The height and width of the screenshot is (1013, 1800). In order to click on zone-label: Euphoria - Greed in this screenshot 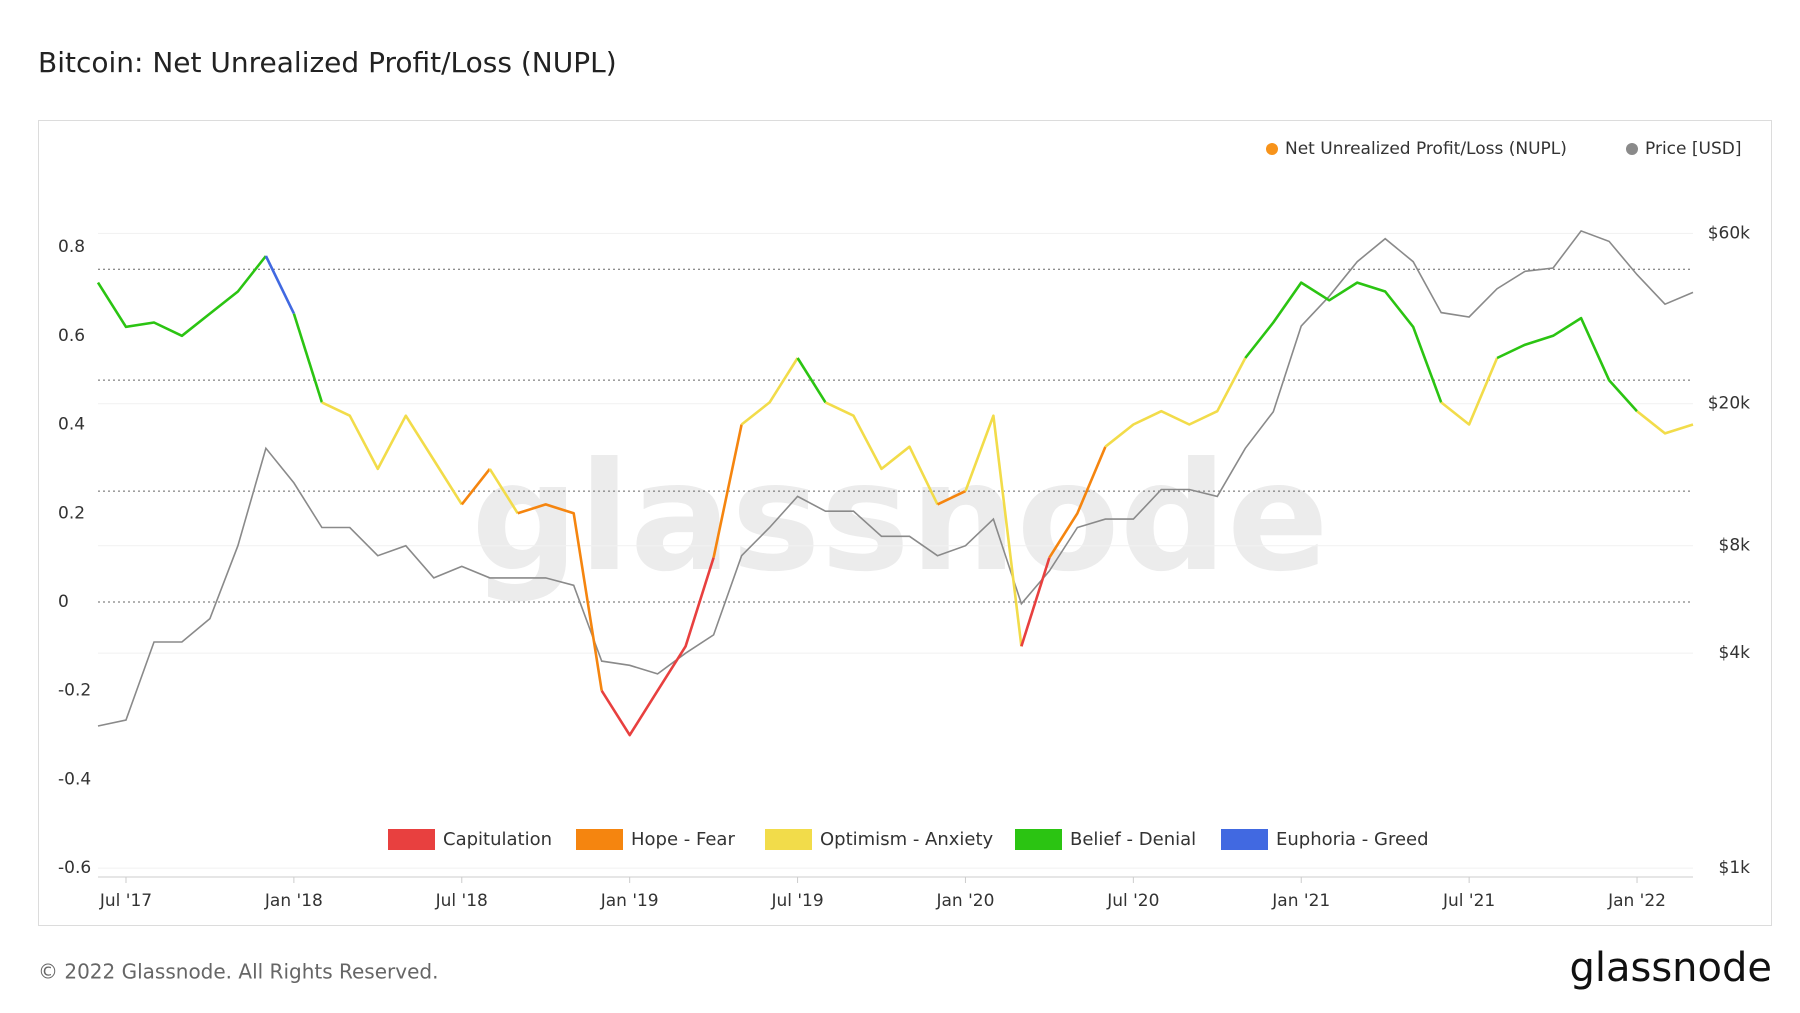, I will do `click(1352, 839)`.